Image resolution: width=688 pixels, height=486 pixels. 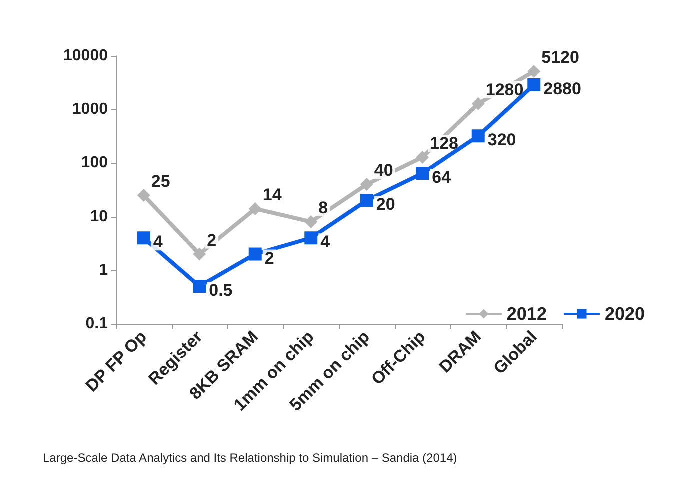 I want to click on y-tick-label: 1000, so click(x=90, y=109).